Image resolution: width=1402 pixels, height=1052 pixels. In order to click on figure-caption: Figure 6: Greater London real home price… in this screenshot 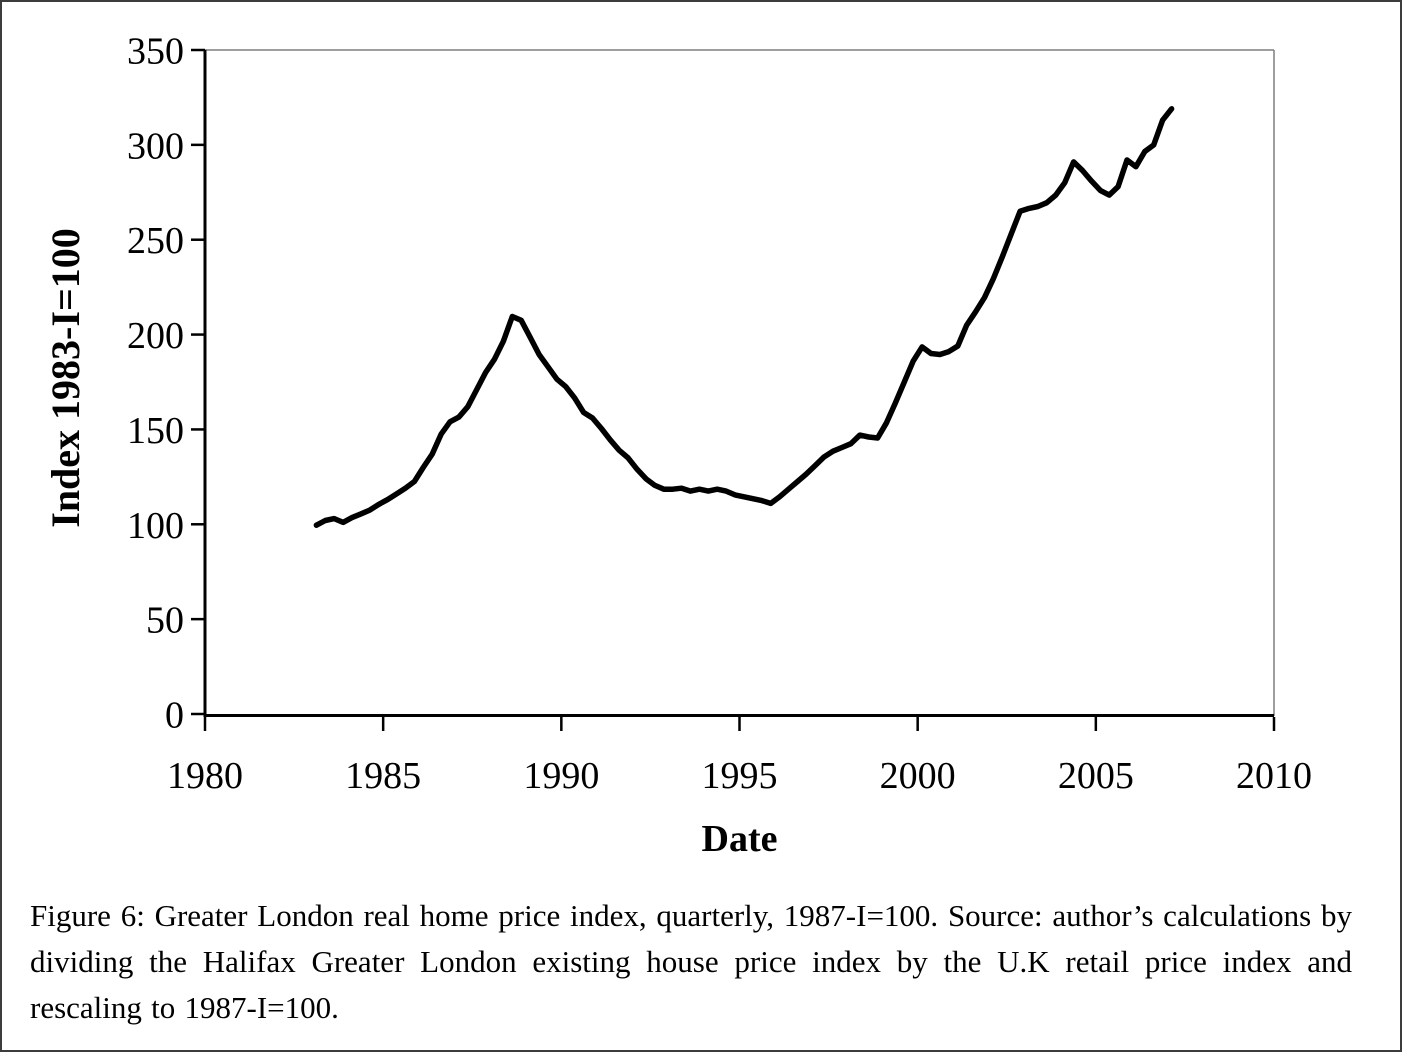, I will do `click(691, 961)`.